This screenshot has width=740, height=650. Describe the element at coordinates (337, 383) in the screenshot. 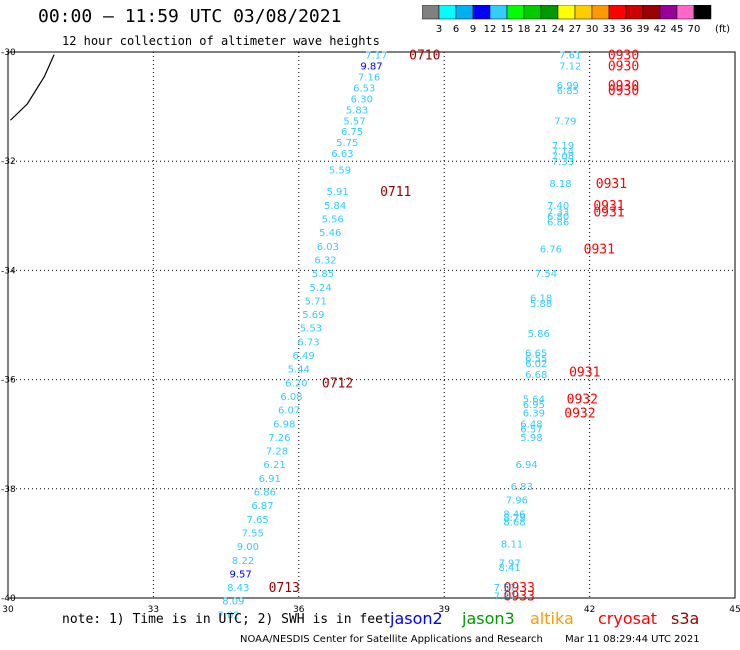

I see `pass-time-label: 0712` at that location.